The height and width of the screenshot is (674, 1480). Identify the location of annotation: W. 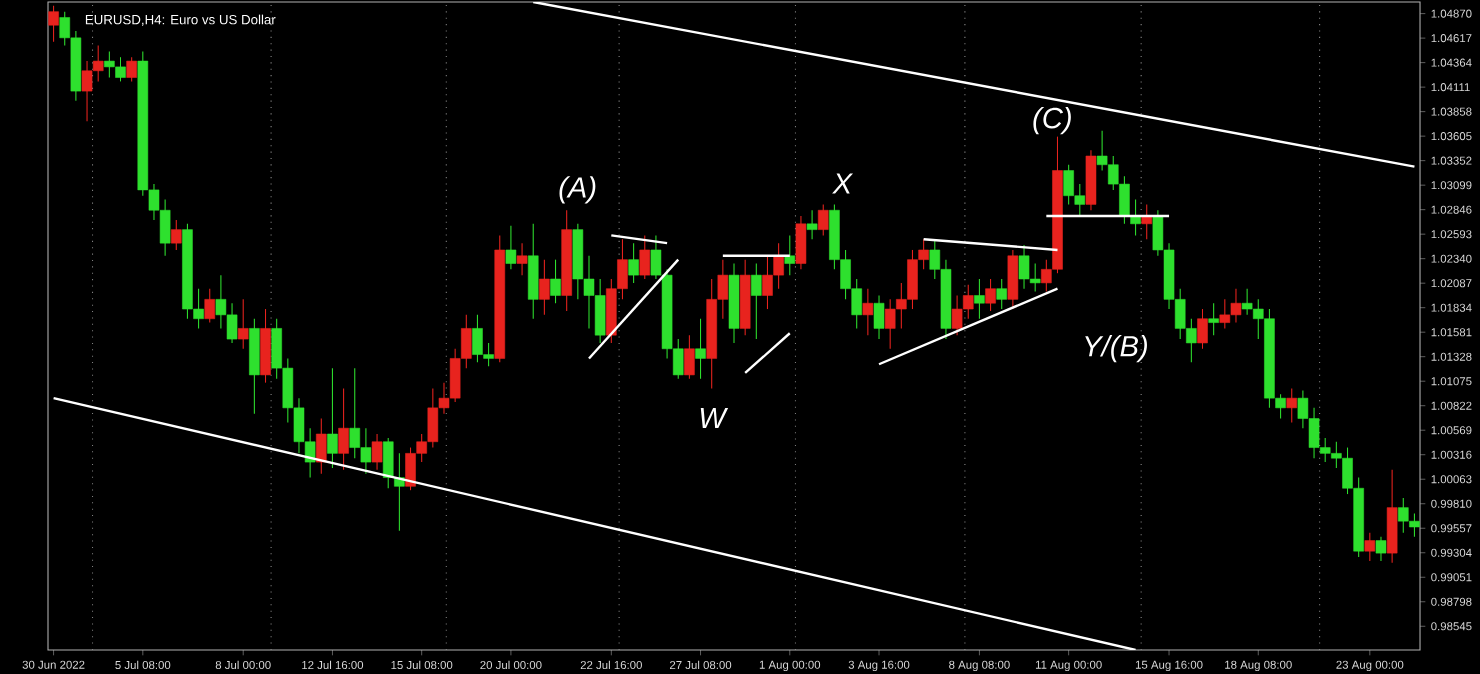
(714, 418).